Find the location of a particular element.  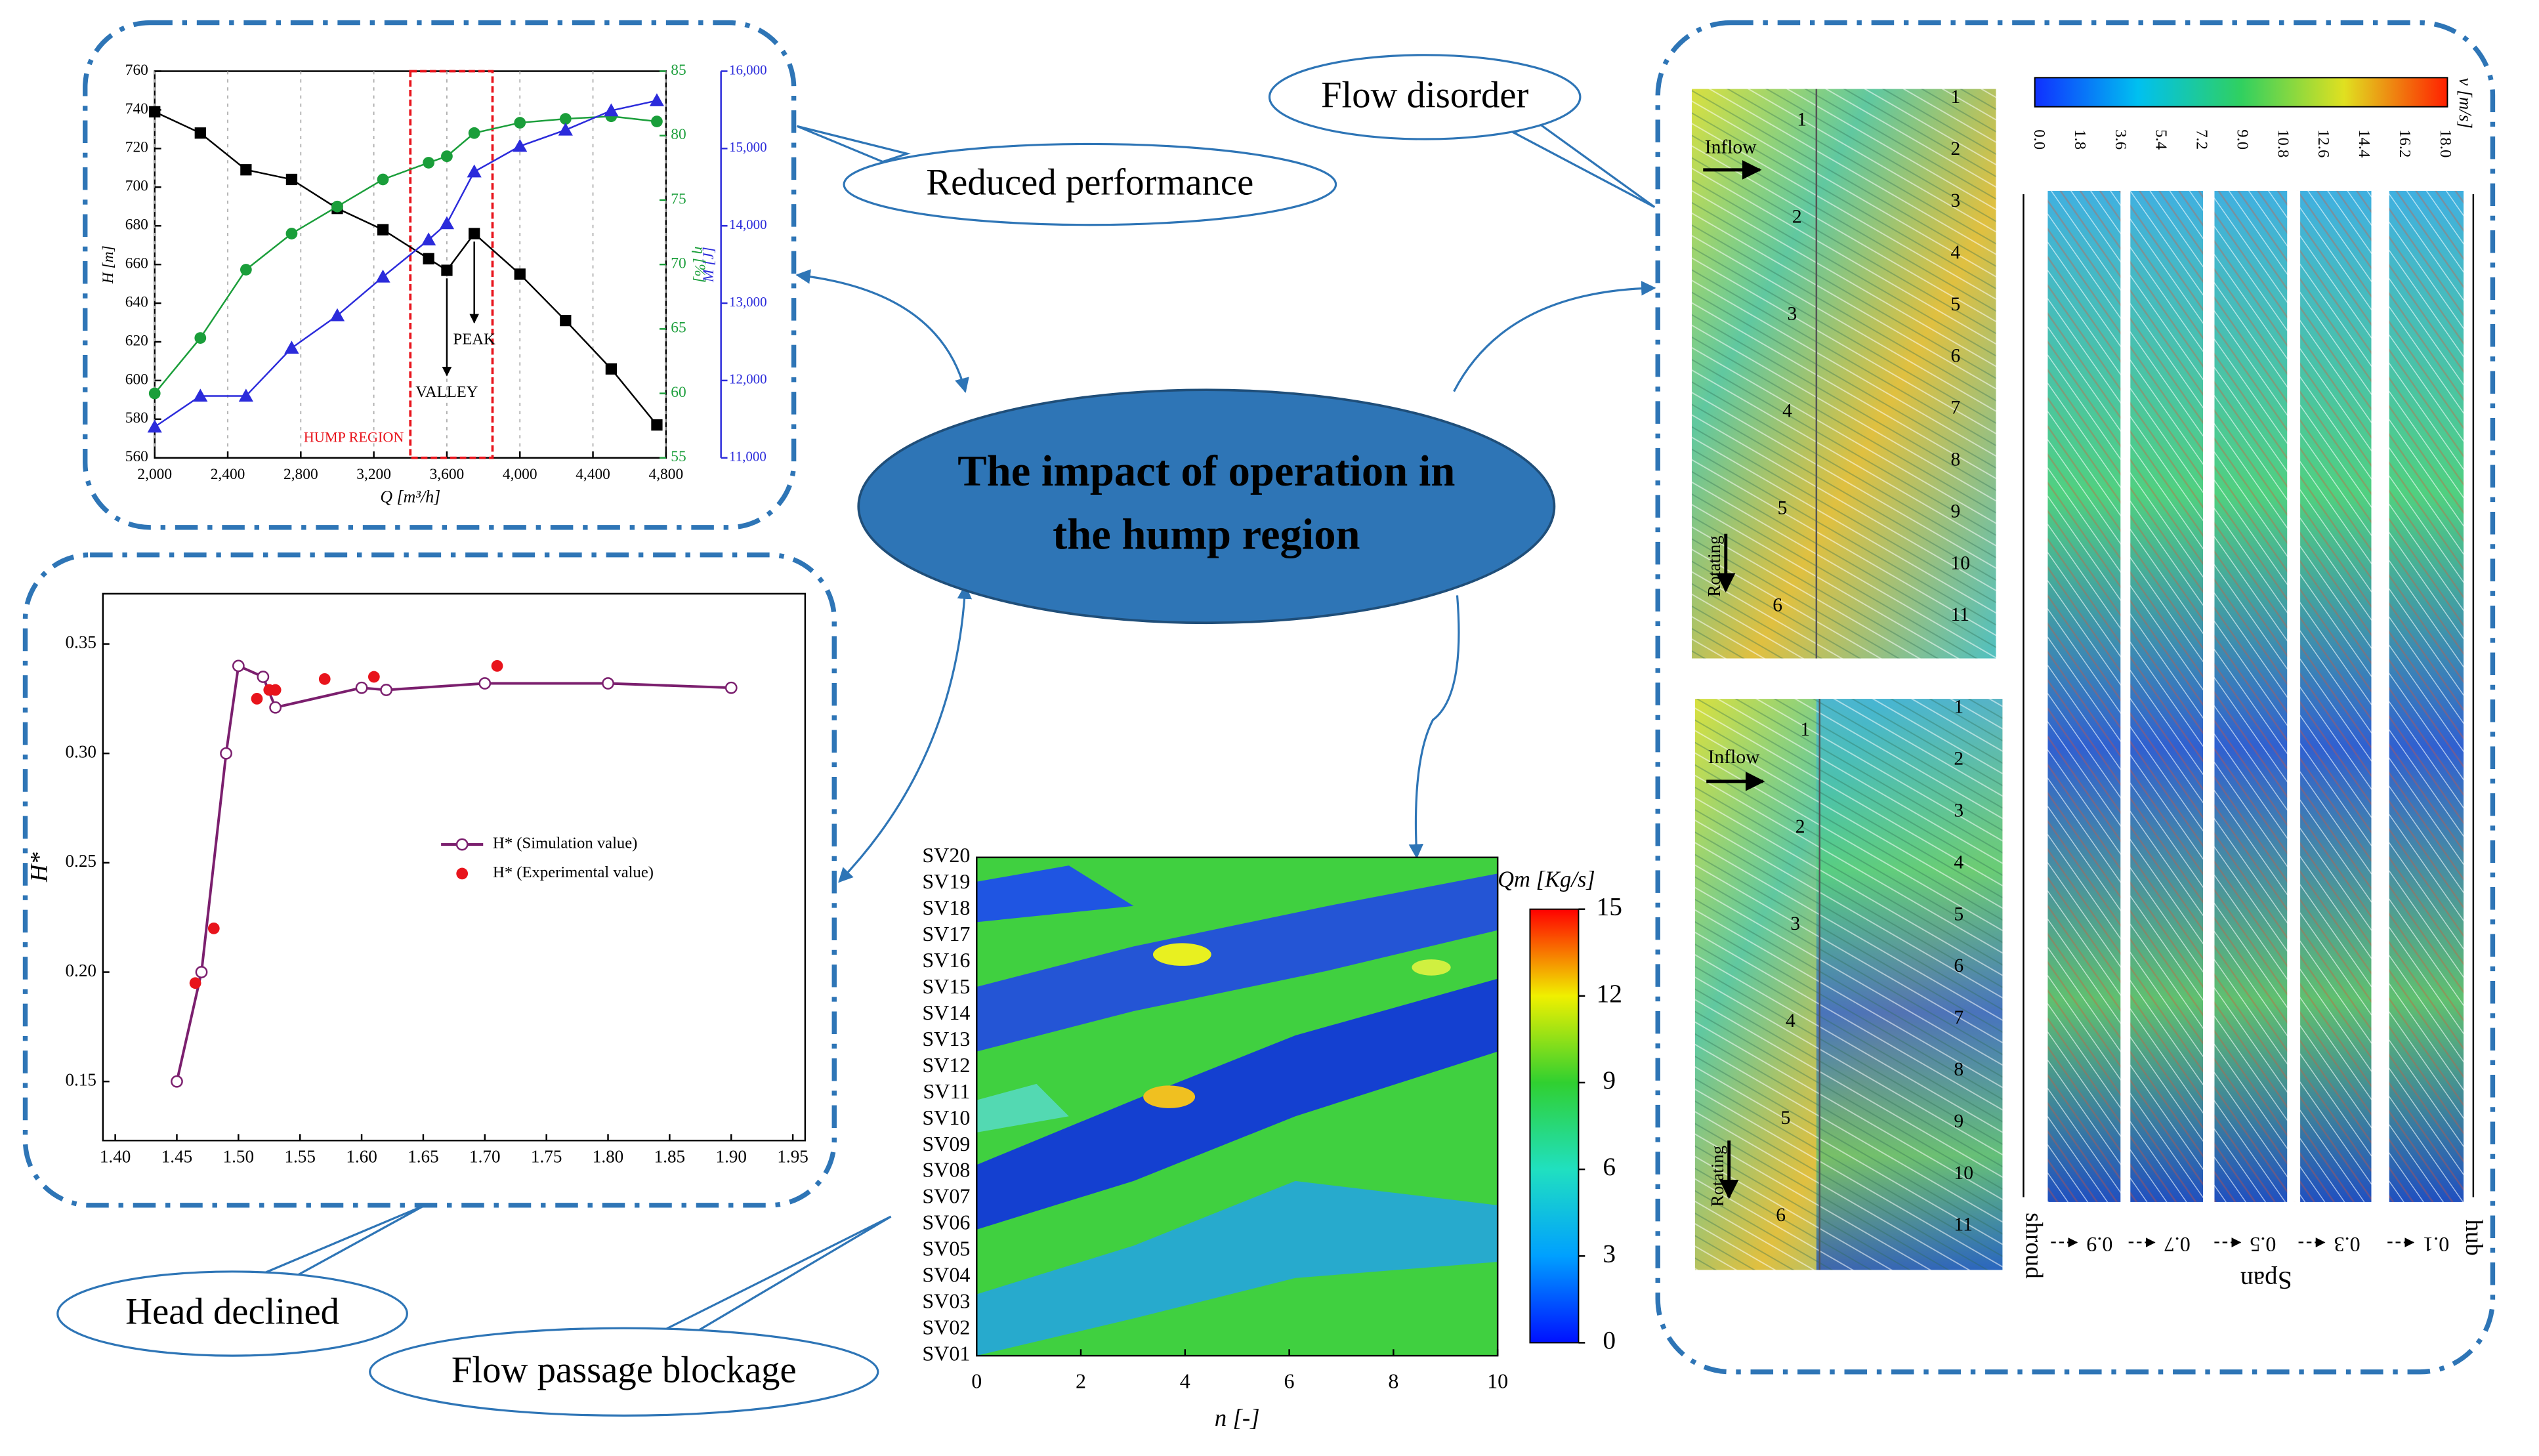

y-tick-label: 0.25 is located at coordinates (81, 861).